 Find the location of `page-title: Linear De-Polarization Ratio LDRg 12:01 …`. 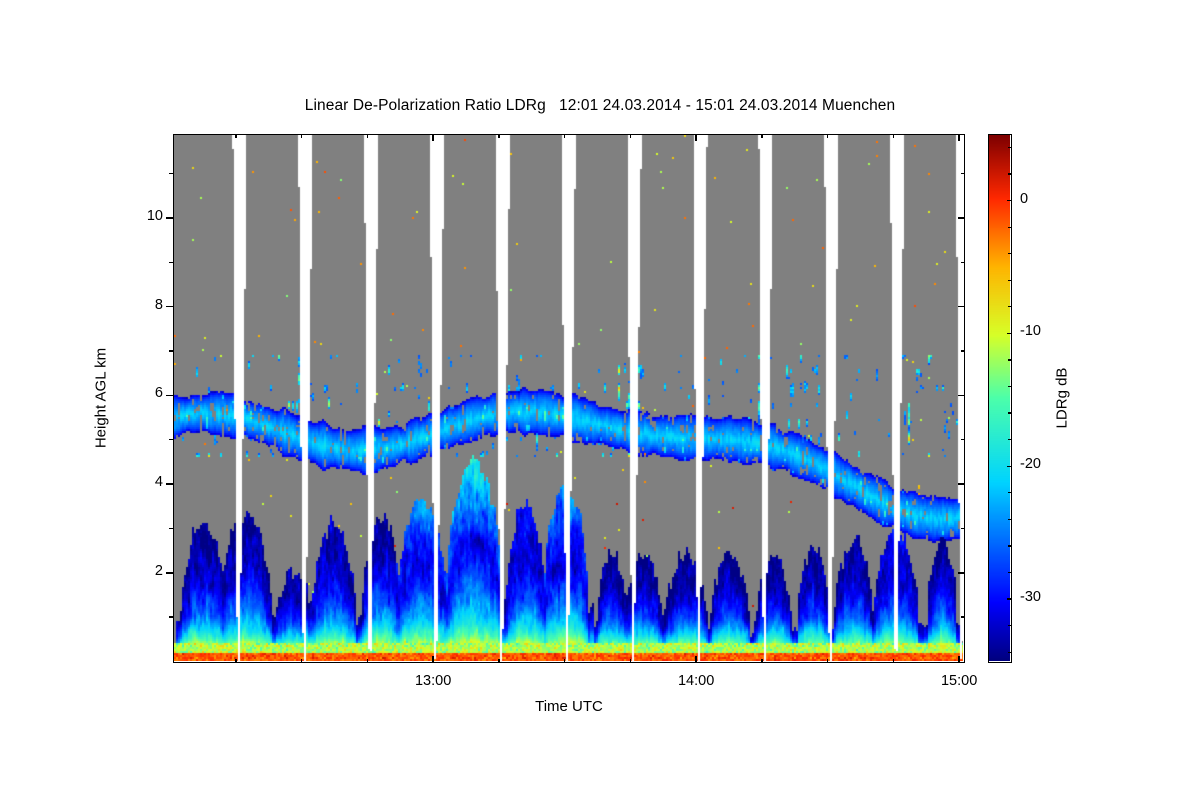

page-title: Linear De-Polarization Ratio LDRg 12:01 … is located at coordinates (600, 105).